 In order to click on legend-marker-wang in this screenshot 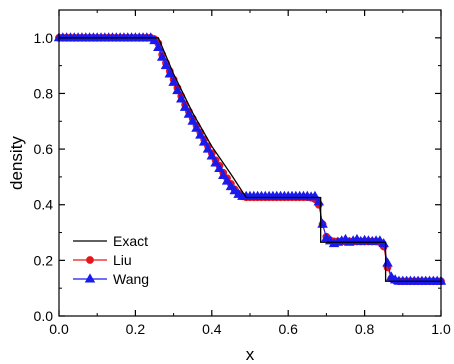, I will do `click(90, 278)`.